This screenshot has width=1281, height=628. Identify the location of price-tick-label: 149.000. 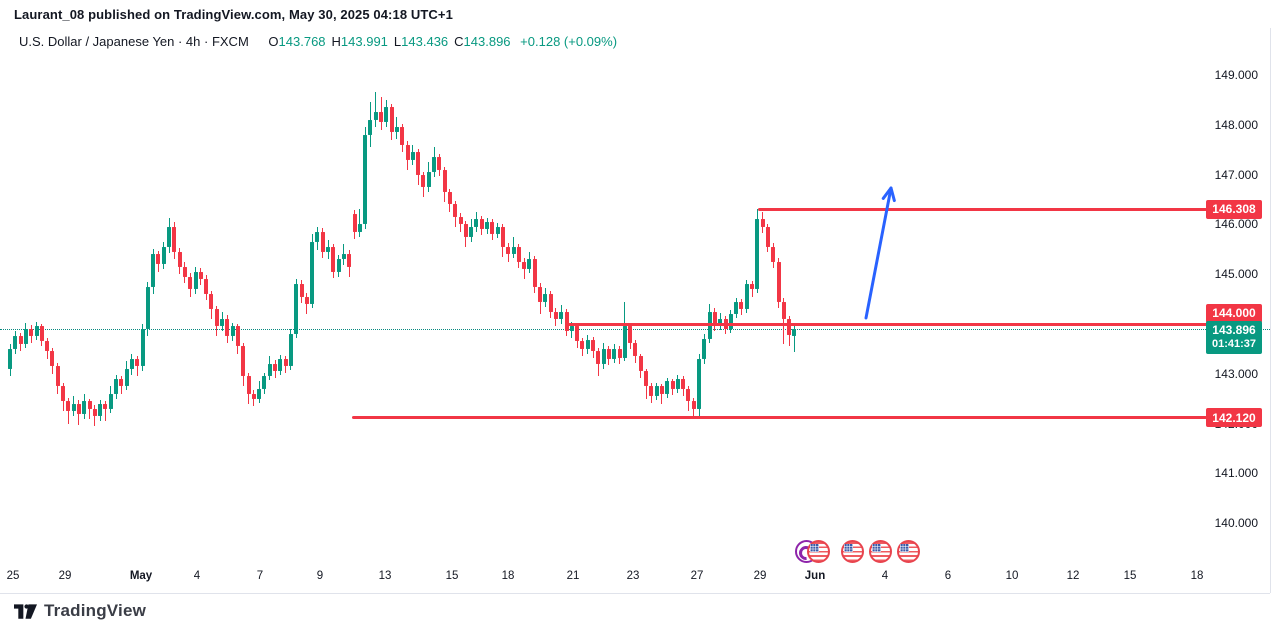
(1236, 75).